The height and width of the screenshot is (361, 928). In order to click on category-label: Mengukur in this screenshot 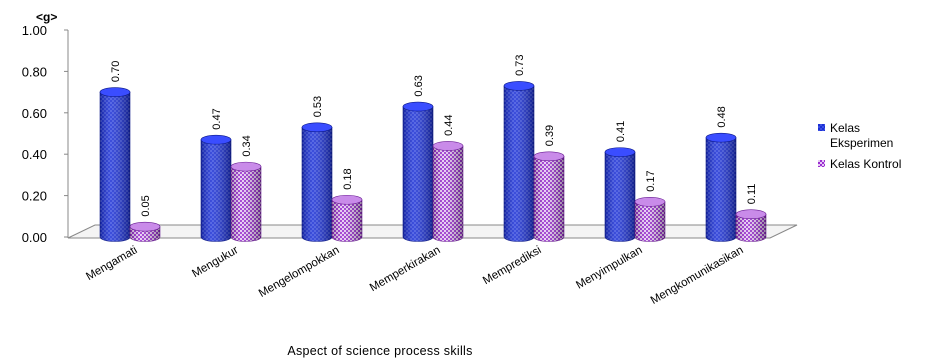, I will do `click(215, 262)`.